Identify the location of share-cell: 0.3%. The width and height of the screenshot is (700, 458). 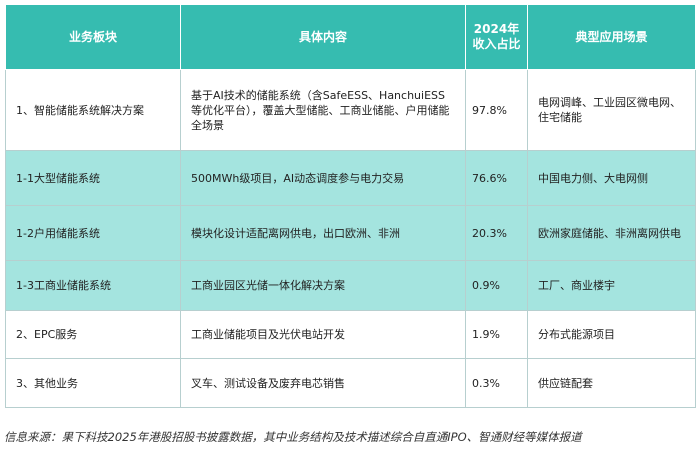
(496, 383).